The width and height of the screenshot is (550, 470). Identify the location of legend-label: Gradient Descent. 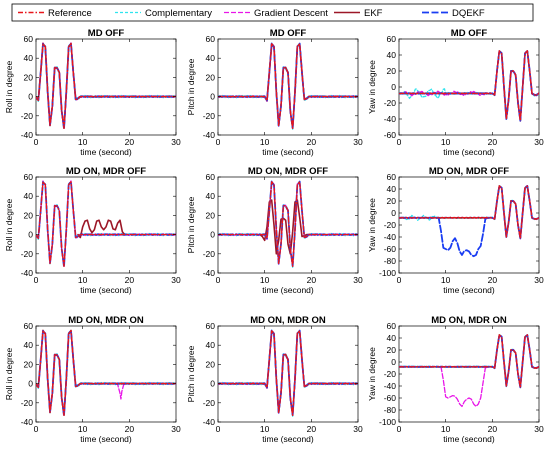
(291, 13).